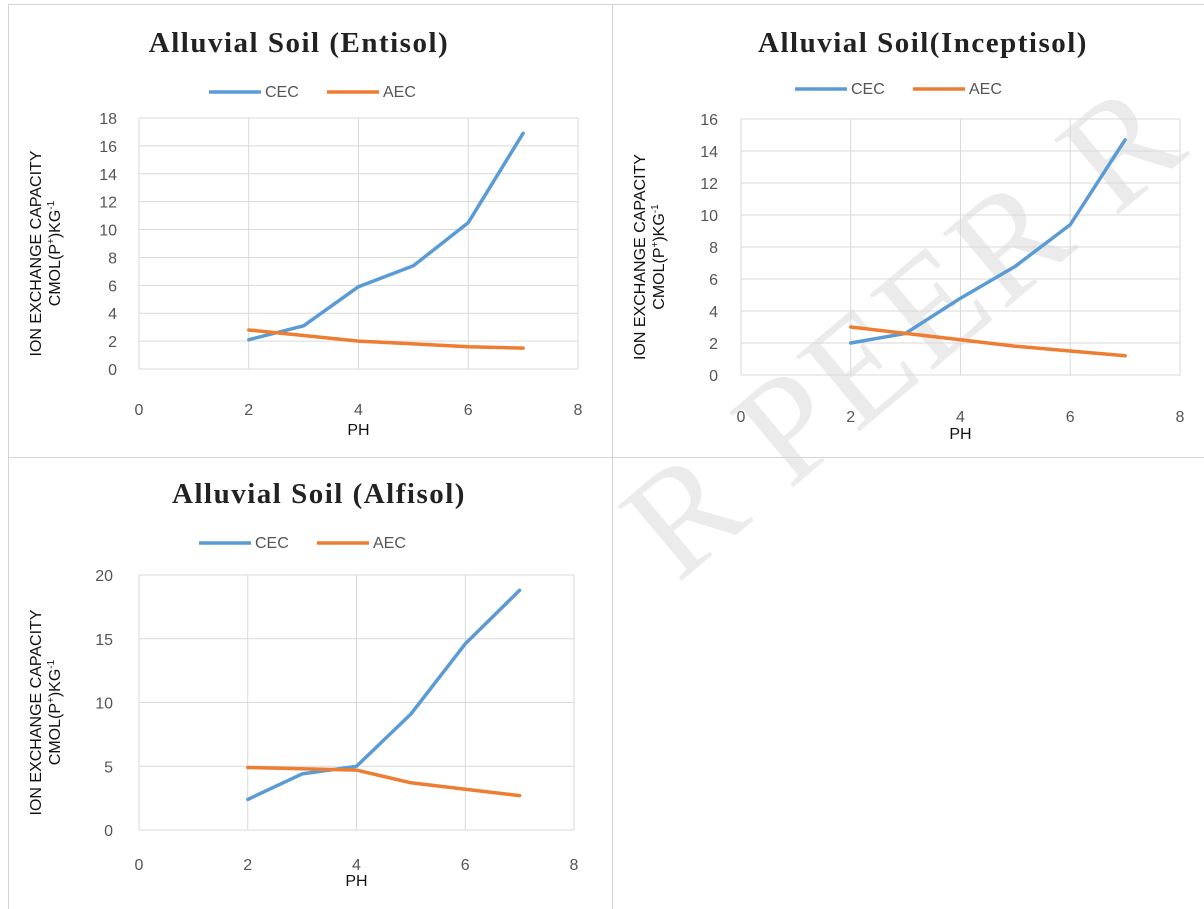 The height and width of the screenshot is (909, 1204). I want to click on y-tick-label: 5, so click(108, 767).